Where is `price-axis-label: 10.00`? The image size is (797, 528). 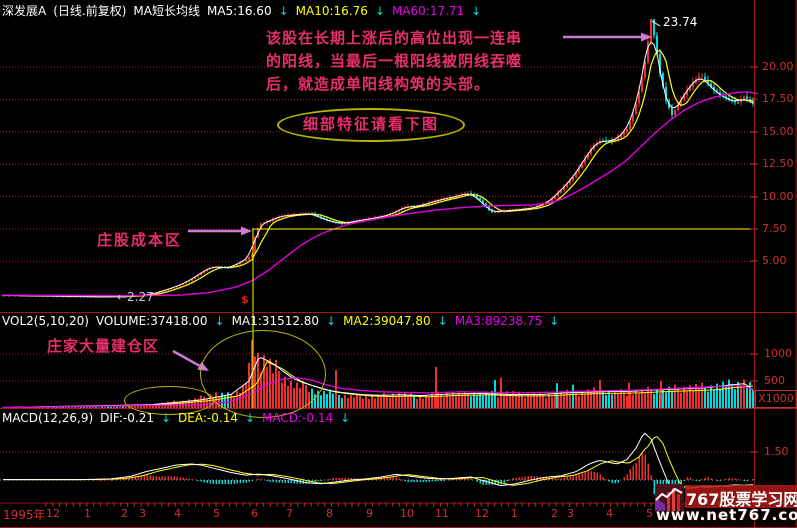
price-axis-label: 10.00 is located at coordinates (778, 196).